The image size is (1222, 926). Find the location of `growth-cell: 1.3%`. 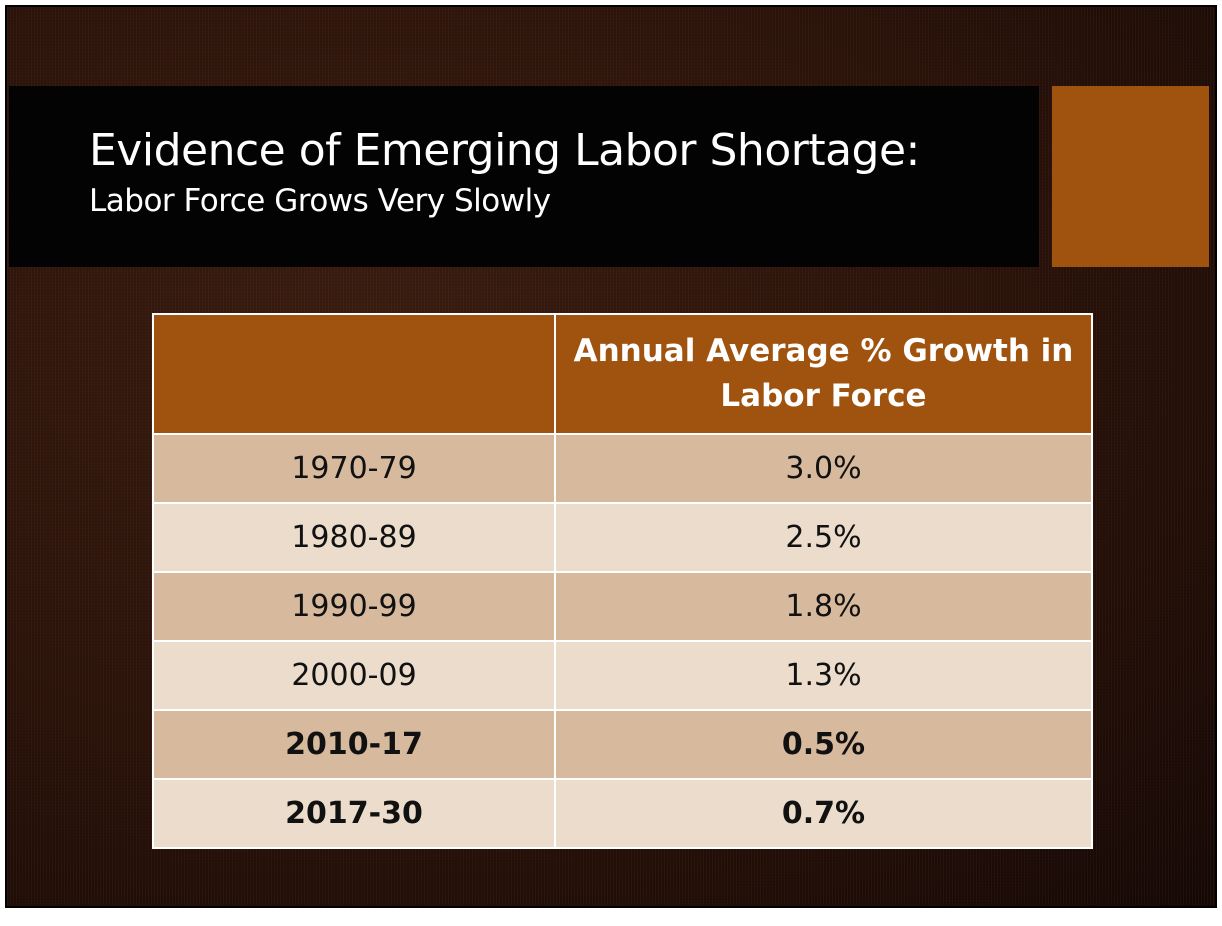

growth-cell: 1.3% is located at coordinates (823, 675).